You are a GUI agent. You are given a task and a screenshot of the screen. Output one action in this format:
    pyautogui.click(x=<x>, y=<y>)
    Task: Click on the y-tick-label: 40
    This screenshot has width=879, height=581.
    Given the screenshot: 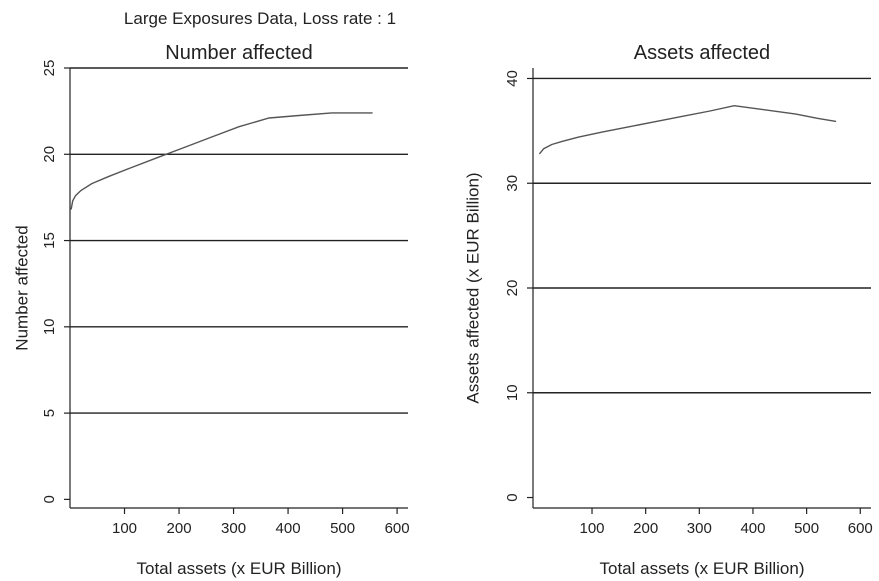 What is the action you would take?
    pyautogui.click(x=512, y=78)
    